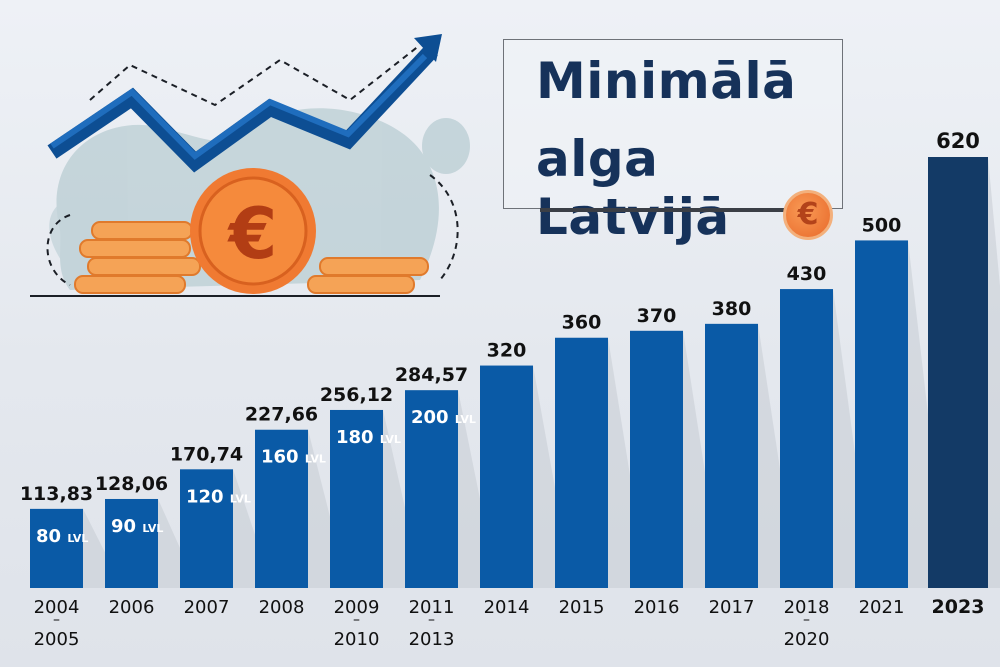  I want to click on bar-value-label: 380, so click(732, 309).